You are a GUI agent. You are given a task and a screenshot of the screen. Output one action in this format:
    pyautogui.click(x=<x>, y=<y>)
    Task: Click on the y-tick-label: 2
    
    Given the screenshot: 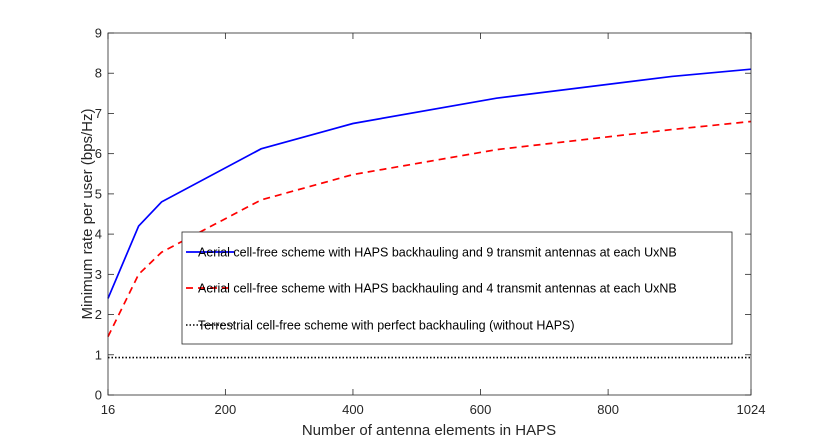 What is the action you would take?
    pyautogui.click(x=98, y=314)
    